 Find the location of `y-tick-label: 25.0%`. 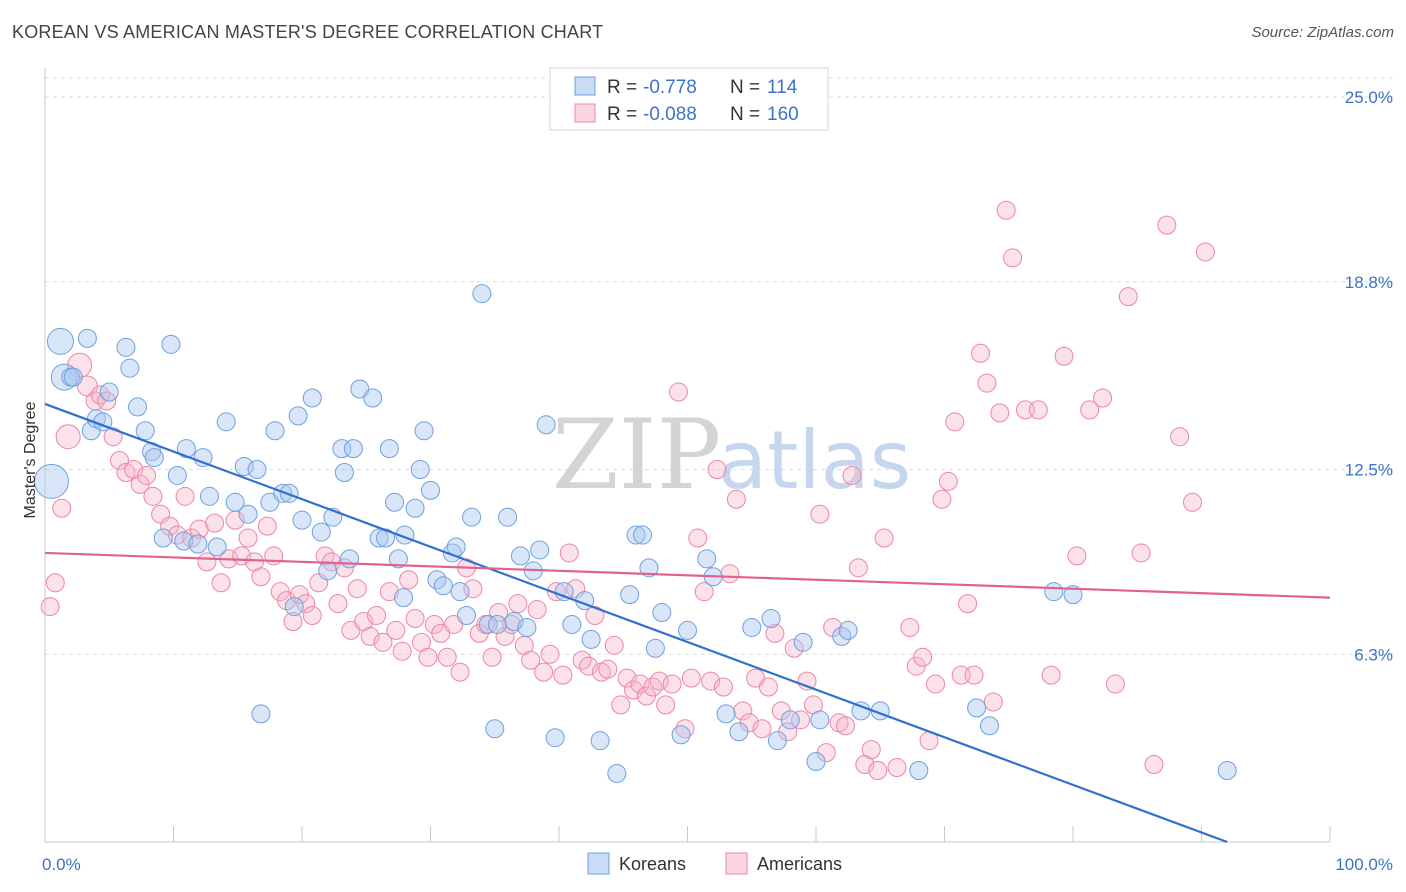

y-tick-label: 25.0% is located at coordinates (1369, 97).